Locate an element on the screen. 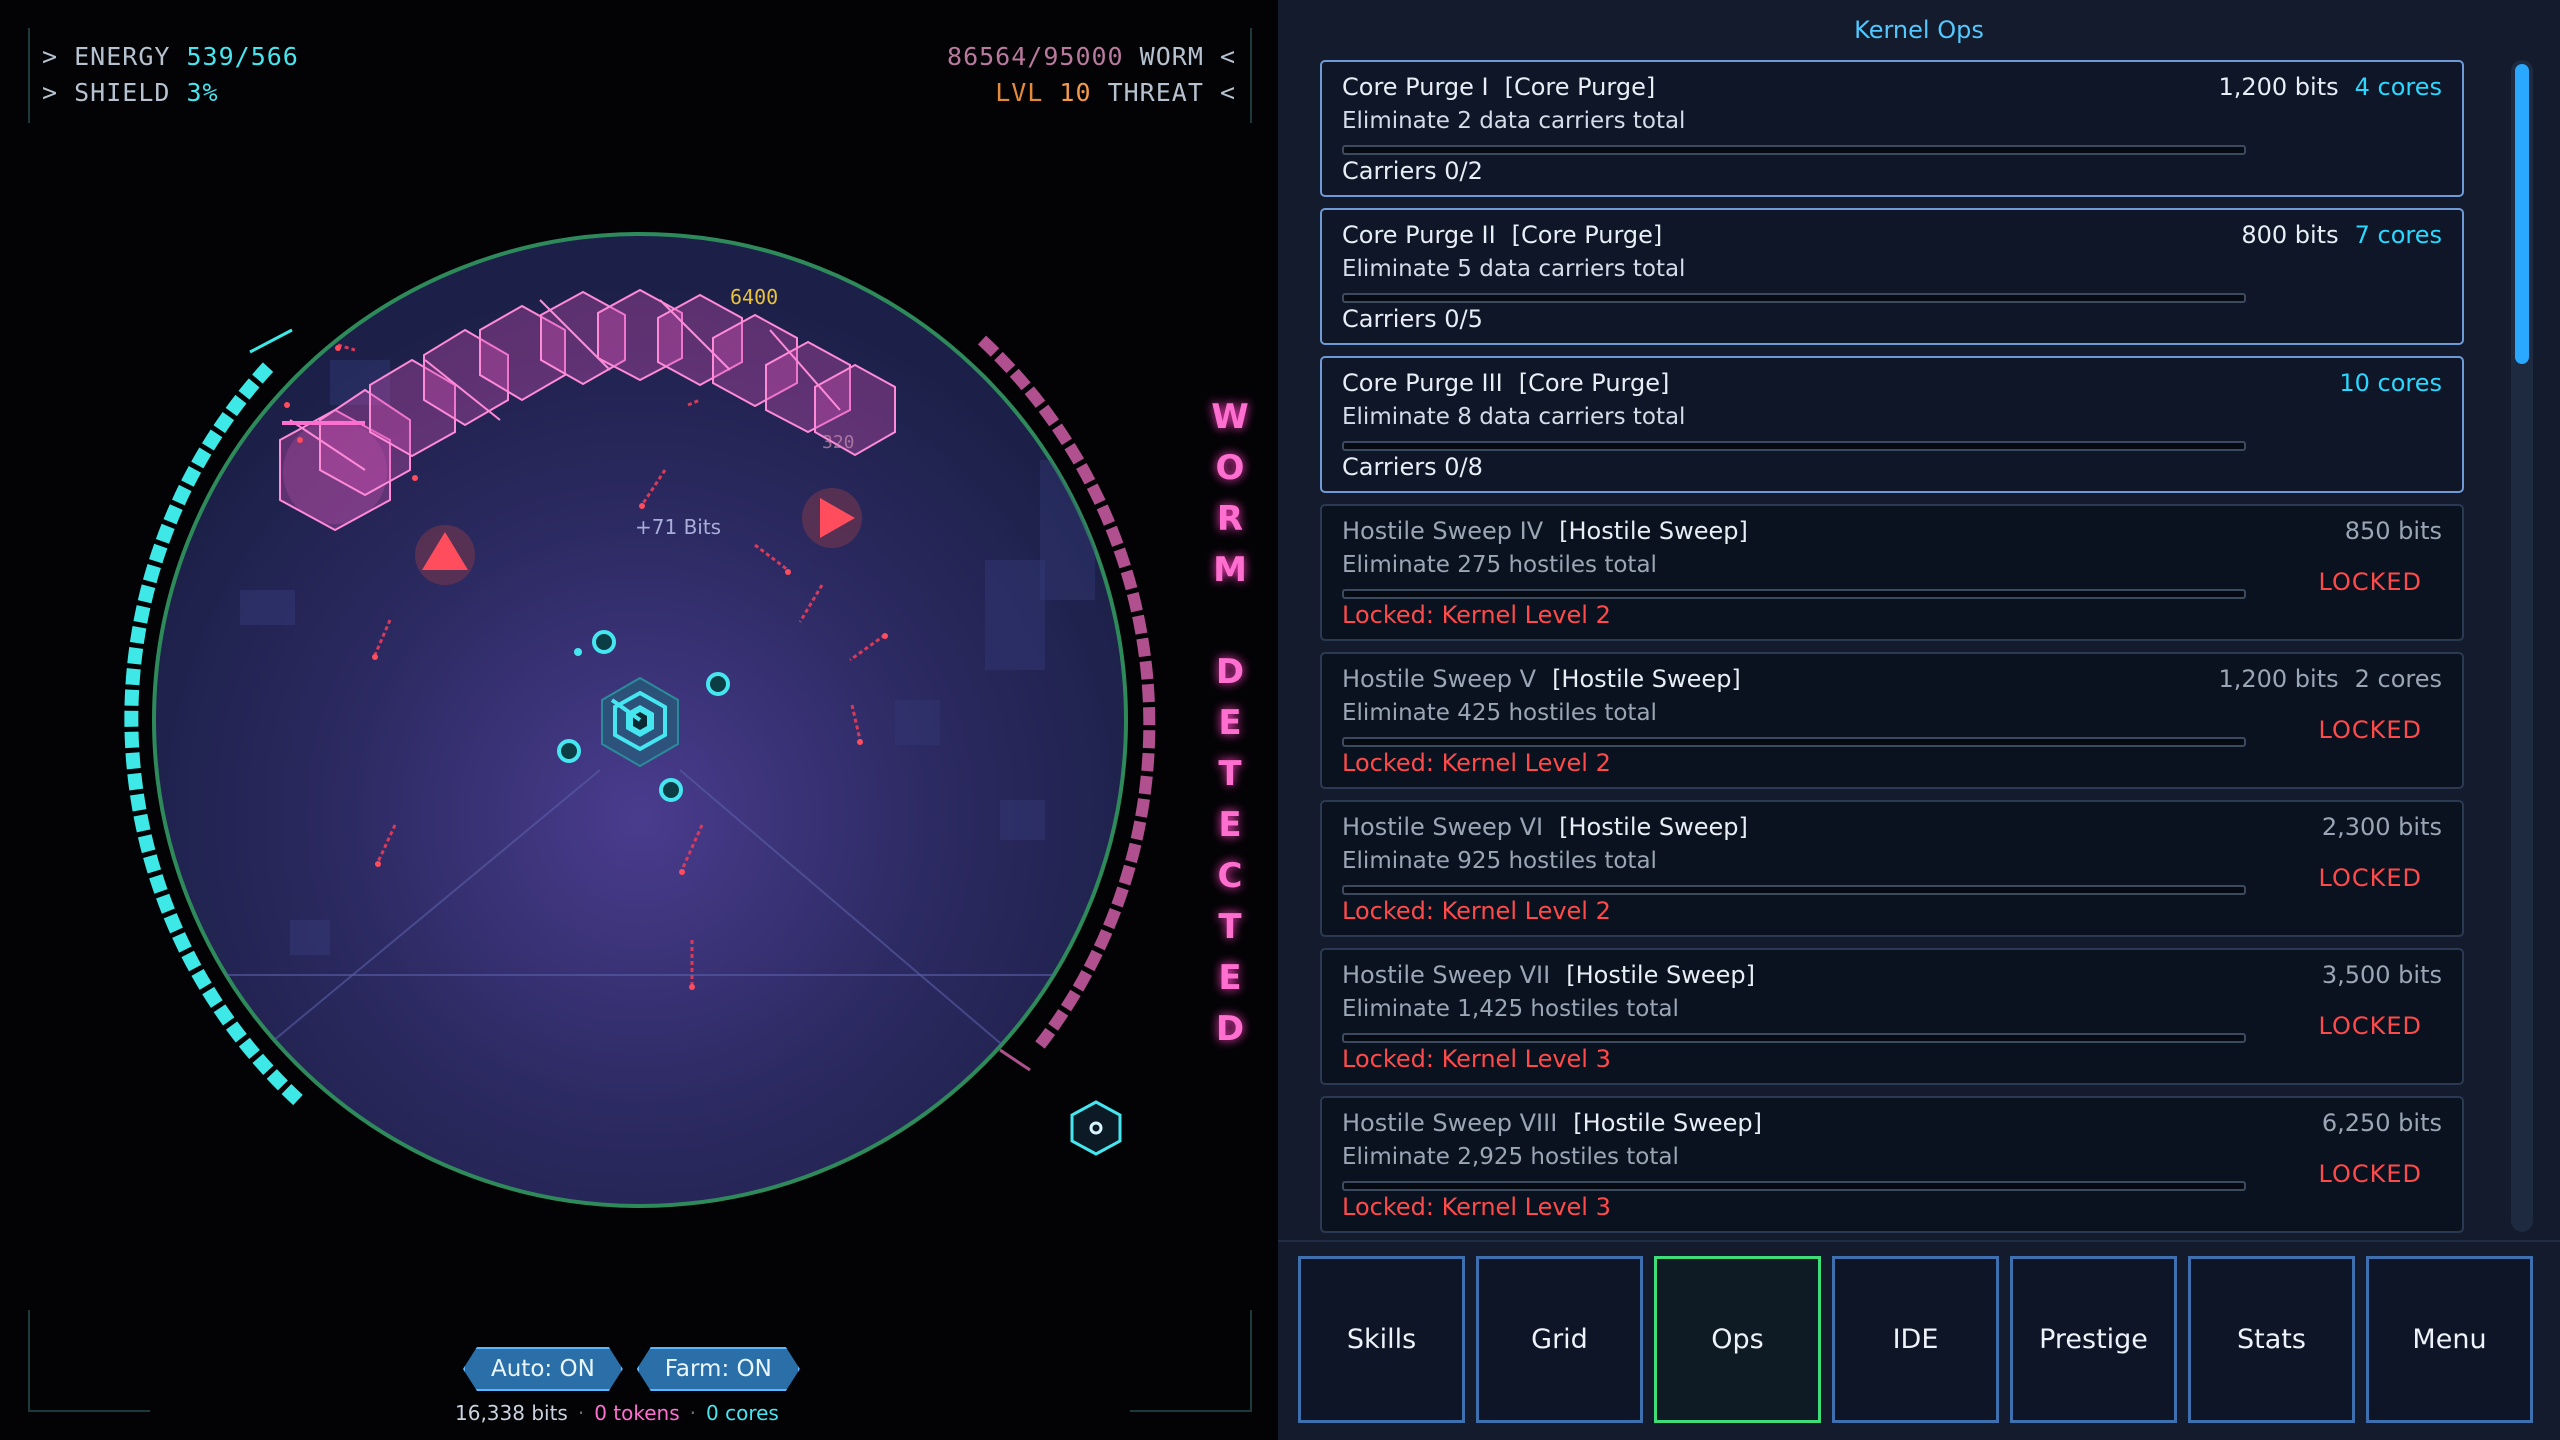 The width and height of the screenshot is (2560, 1440). op-description: Eliminate 1,425 hostiles total is located at coordinates (1510, 1009).